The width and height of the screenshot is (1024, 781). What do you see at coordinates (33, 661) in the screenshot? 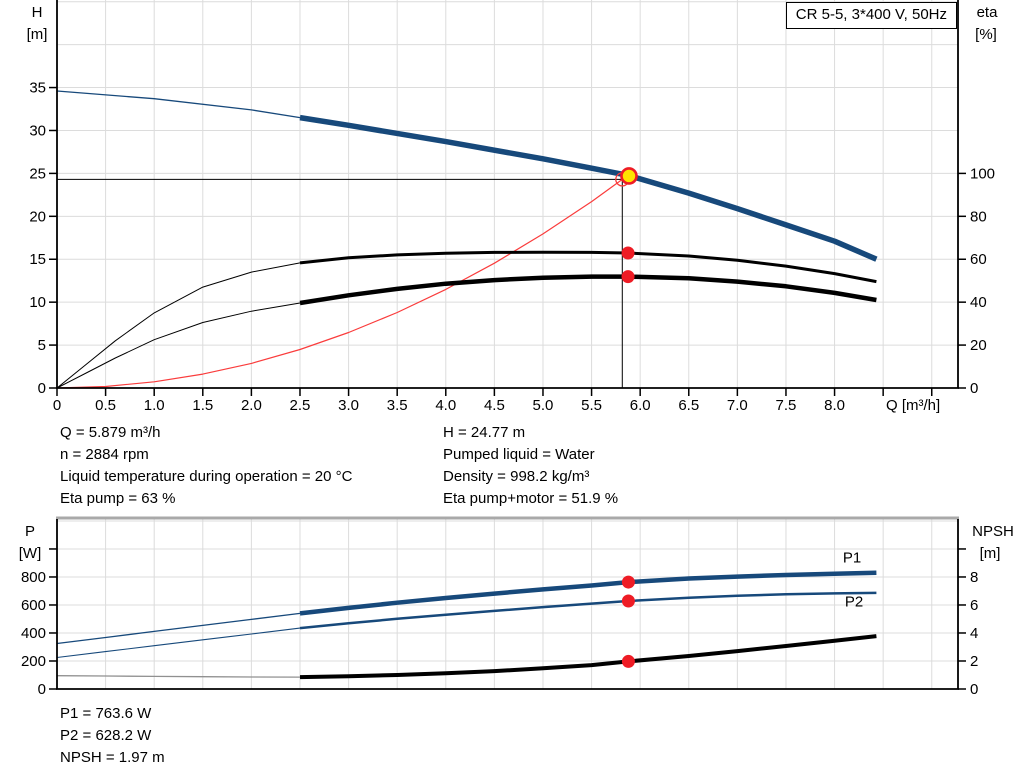
I see `y-tick-label-left: 200` at bounding box center [33, 661].